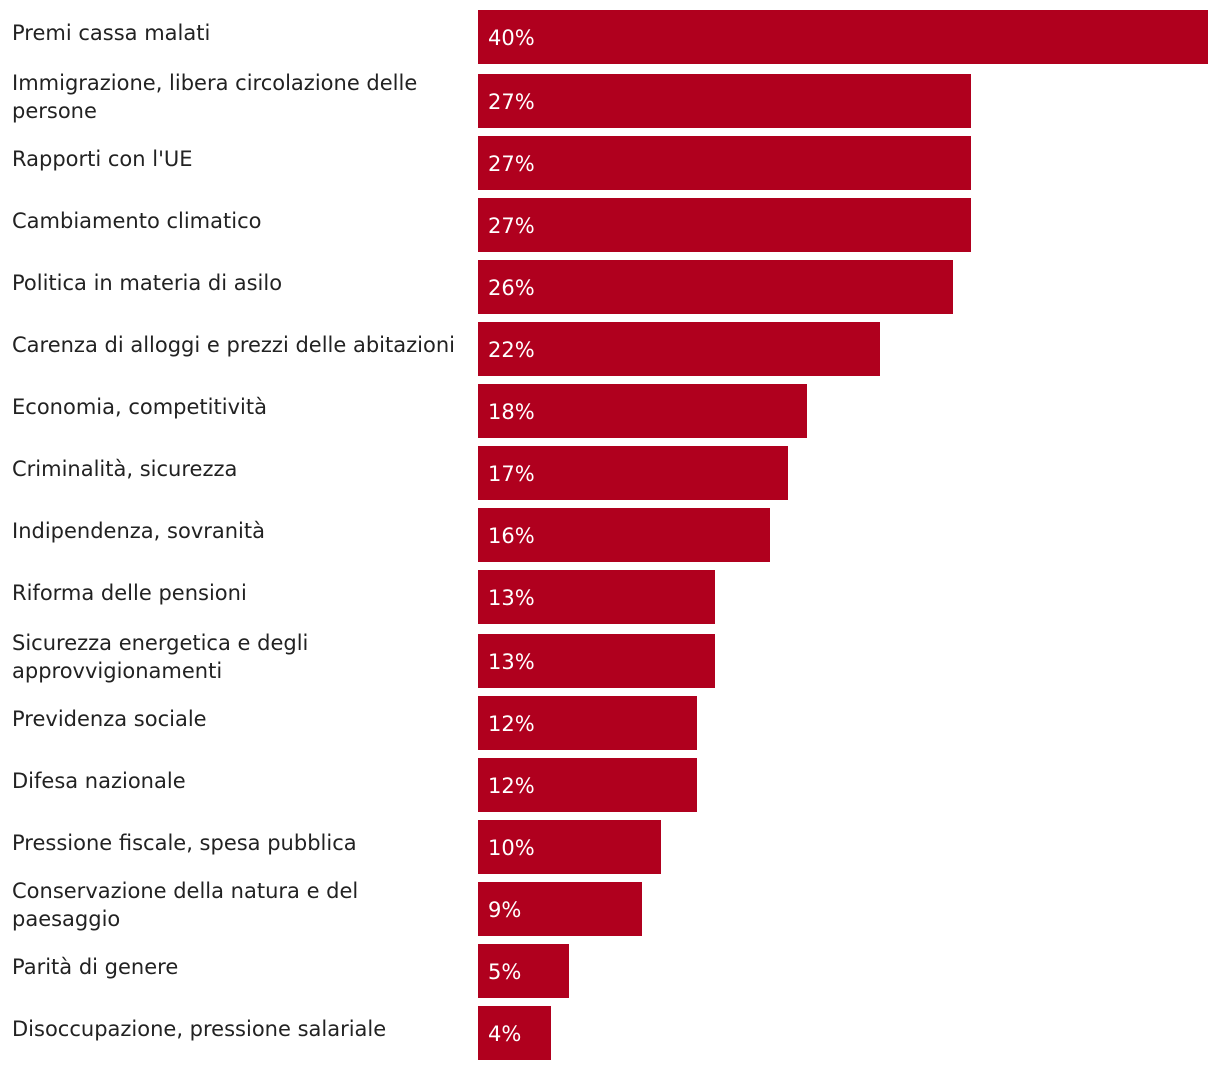  I want to click on bar-row: Economia, competitività 18%, so click(610, 411).